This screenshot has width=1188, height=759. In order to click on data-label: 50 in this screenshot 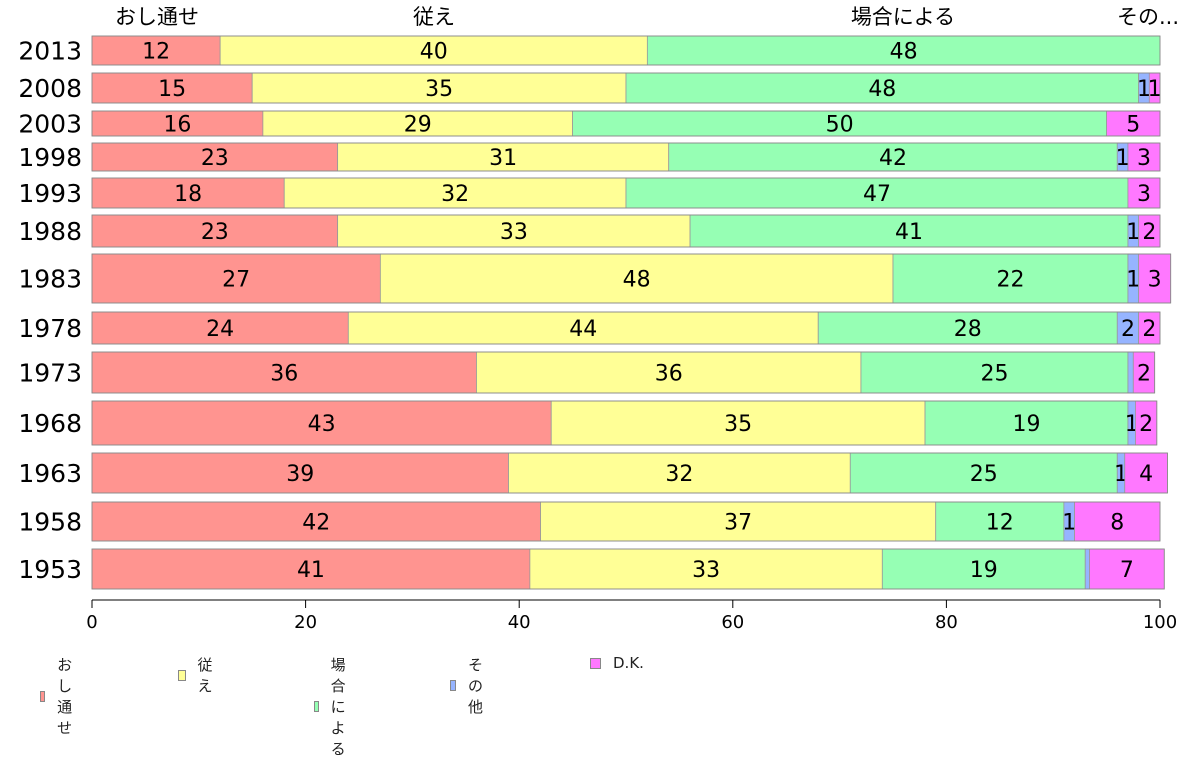, I will do `click(840, 125)`.